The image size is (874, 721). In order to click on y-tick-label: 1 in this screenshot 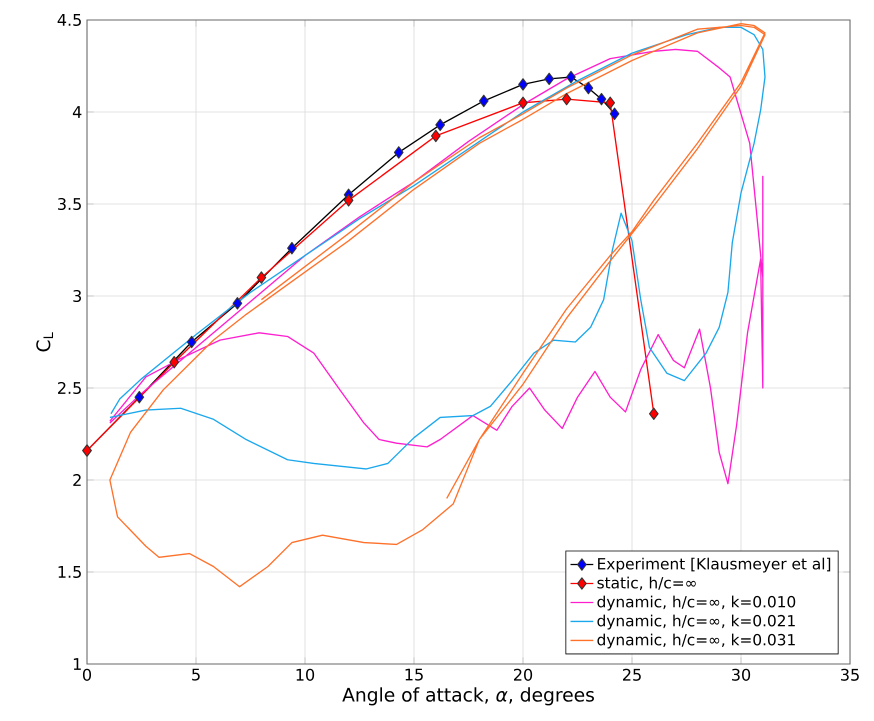, I will do `click(77, 664)`.